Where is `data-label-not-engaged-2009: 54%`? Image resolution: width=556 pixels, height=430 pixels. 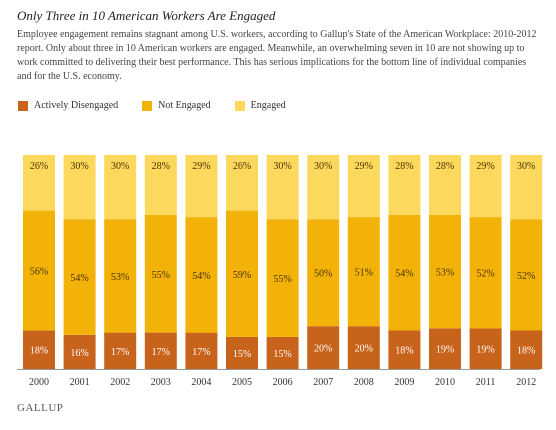
data-label-not-engaged-2009: 54% is located at coordinates (404, 274).